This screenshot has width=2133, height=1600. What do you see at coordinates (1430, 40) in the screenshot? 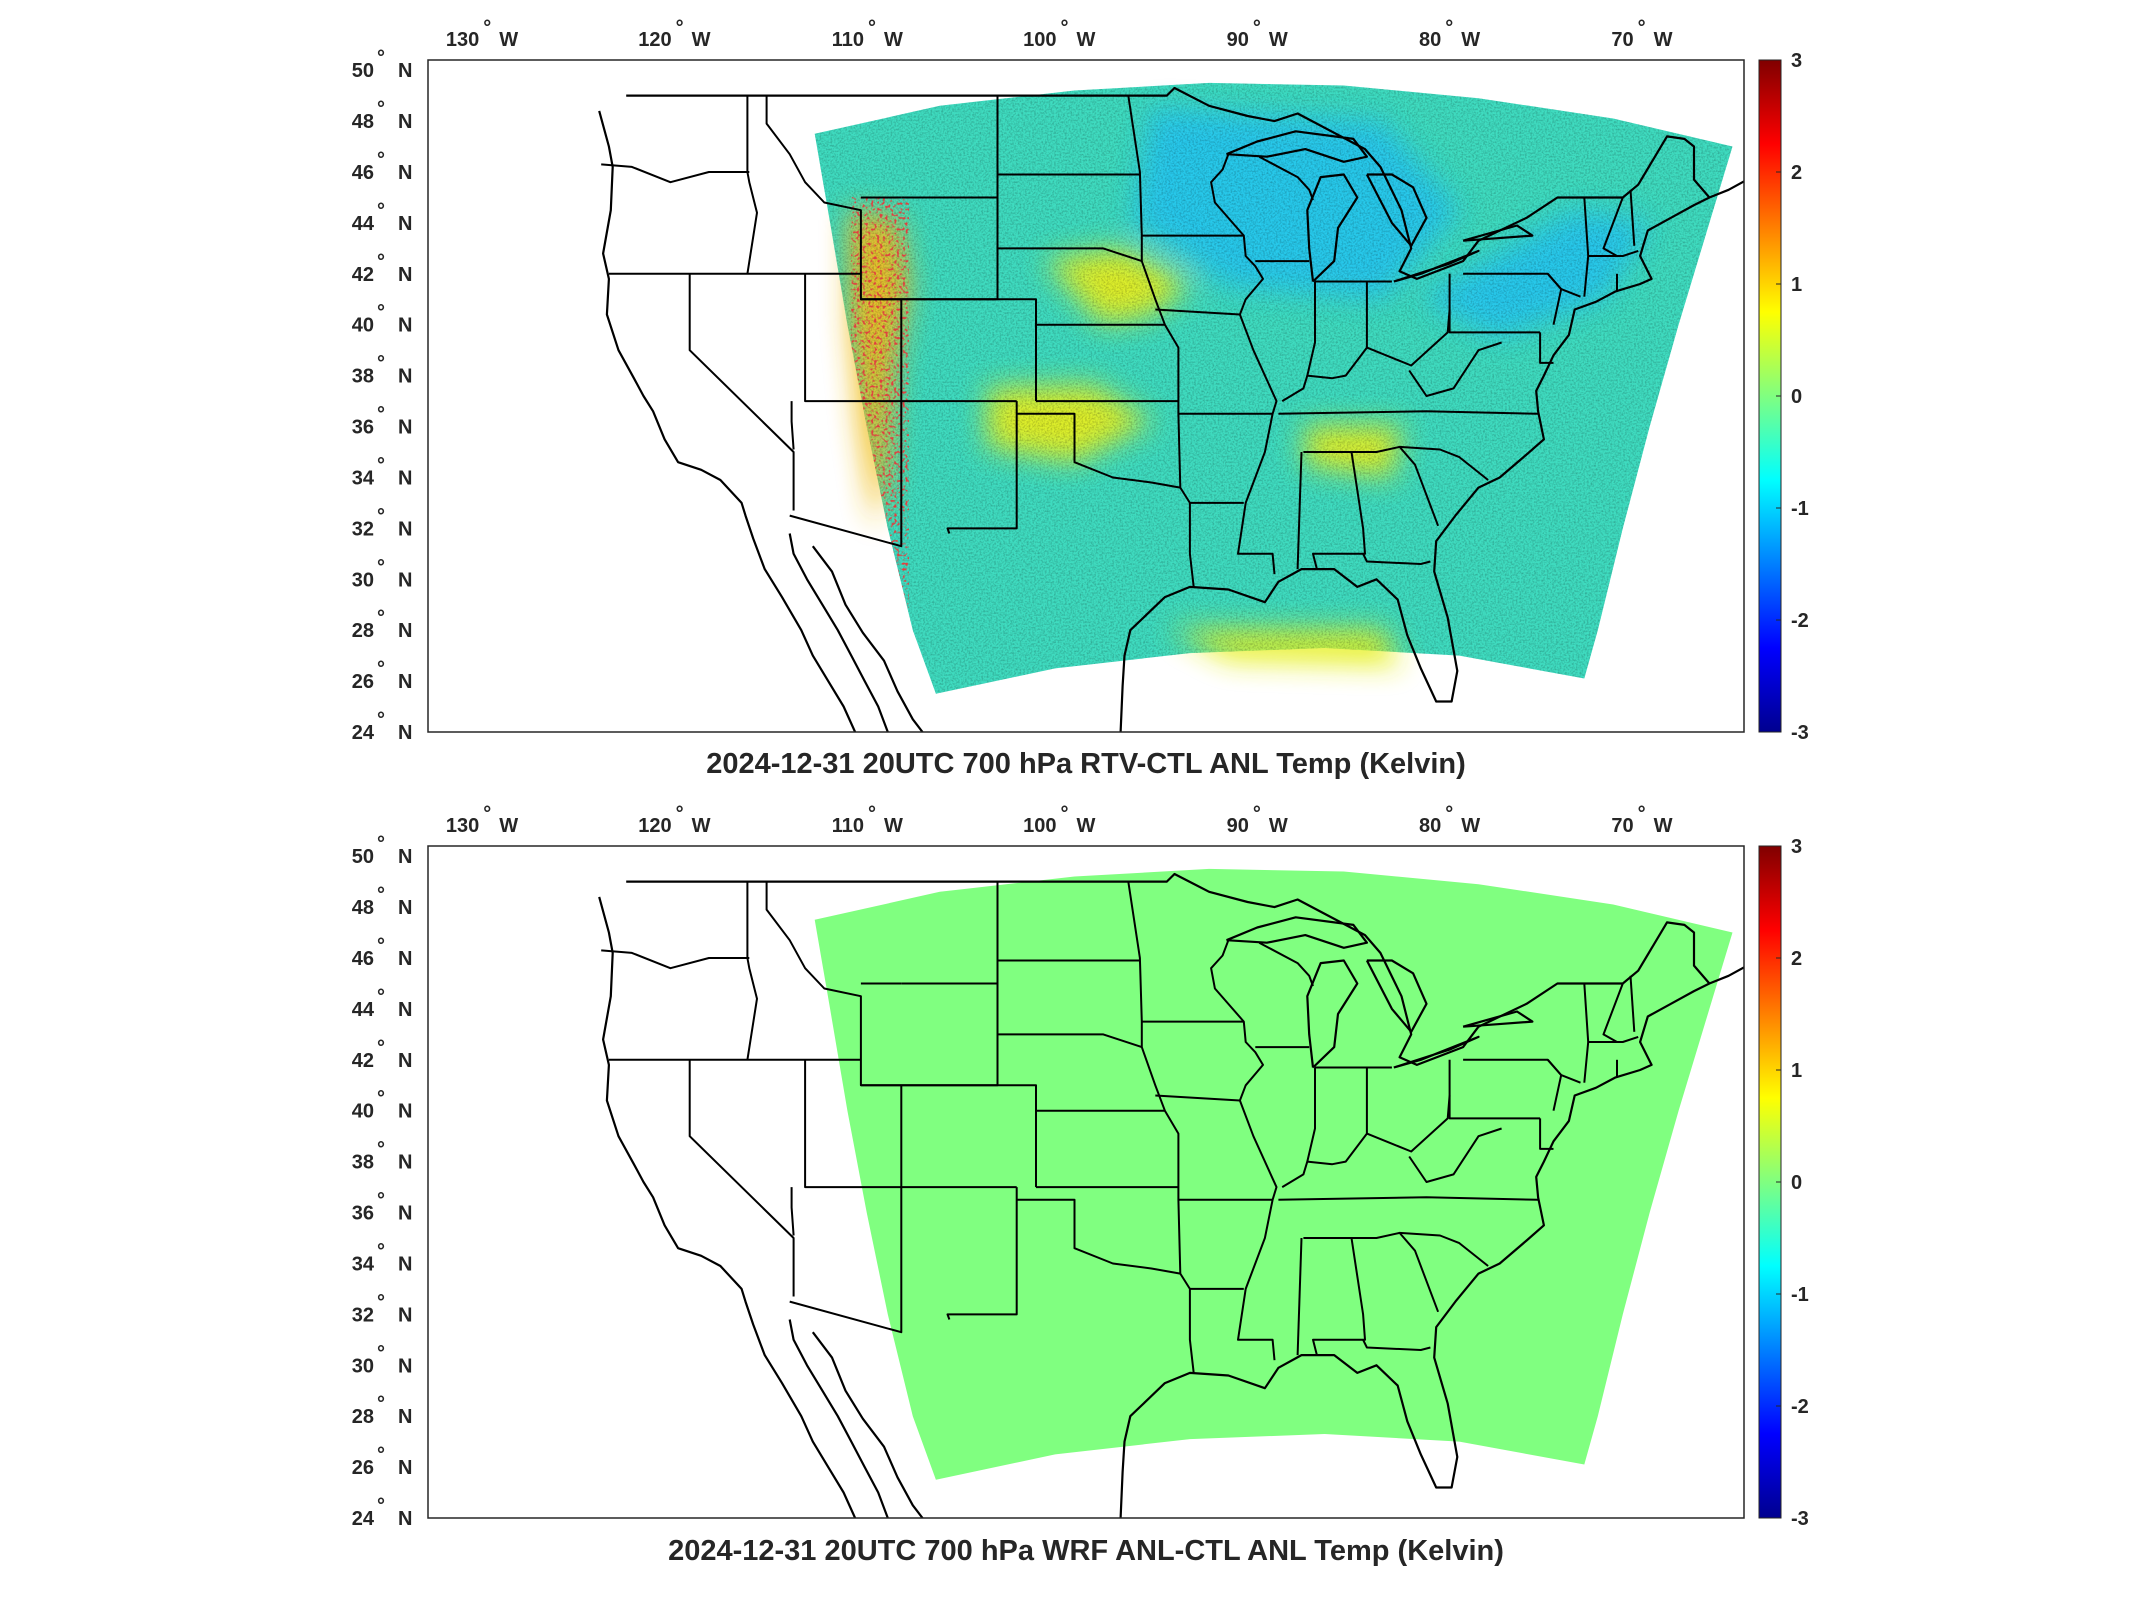
I see `lon-tick-label: 80` at bounding box center [1430, 40].